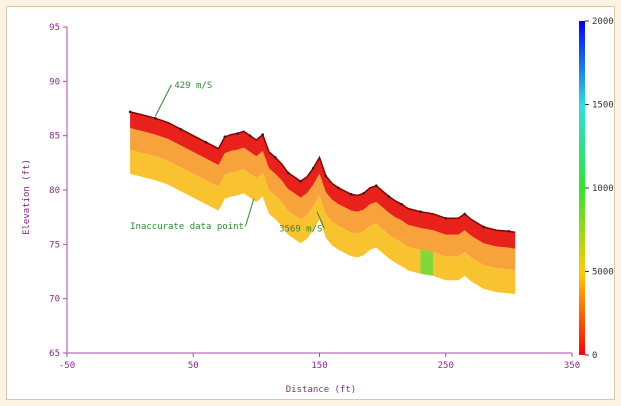  Describe the element at coordinates (603, 189) in the screenshot. I see `colorbar-tick-label: 10000` at that location.